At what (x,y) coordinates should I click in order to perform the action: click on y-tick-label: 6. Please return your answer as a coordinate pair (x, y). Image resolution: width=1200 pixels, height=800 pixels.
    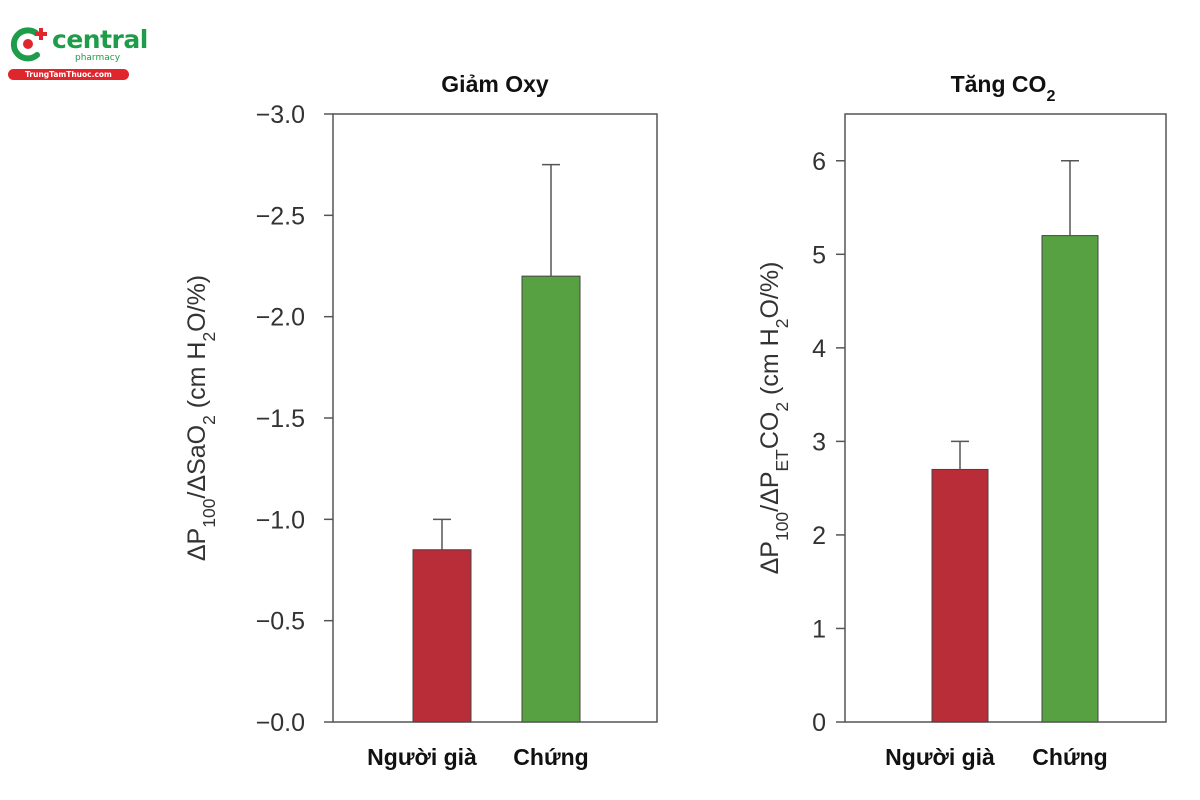
    Looking at the image, I should click on (819, 162).